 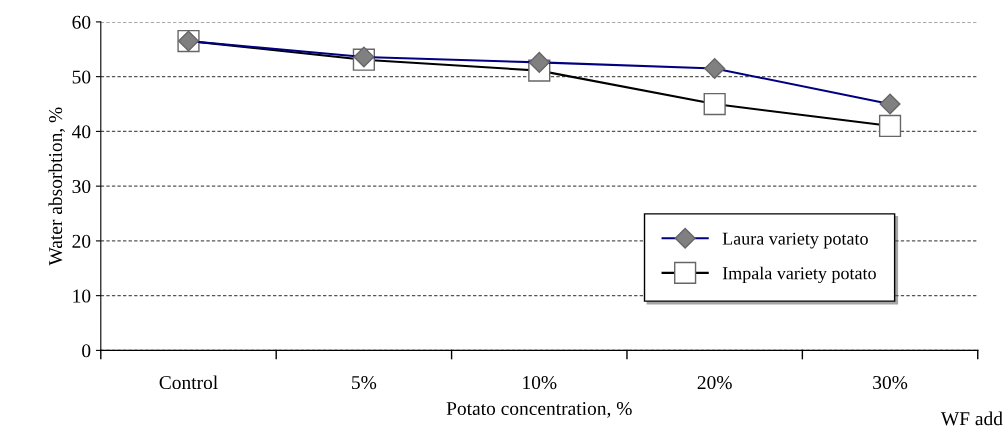 I want to click on x-tick-label: 10%, so click(x=540, y=382).